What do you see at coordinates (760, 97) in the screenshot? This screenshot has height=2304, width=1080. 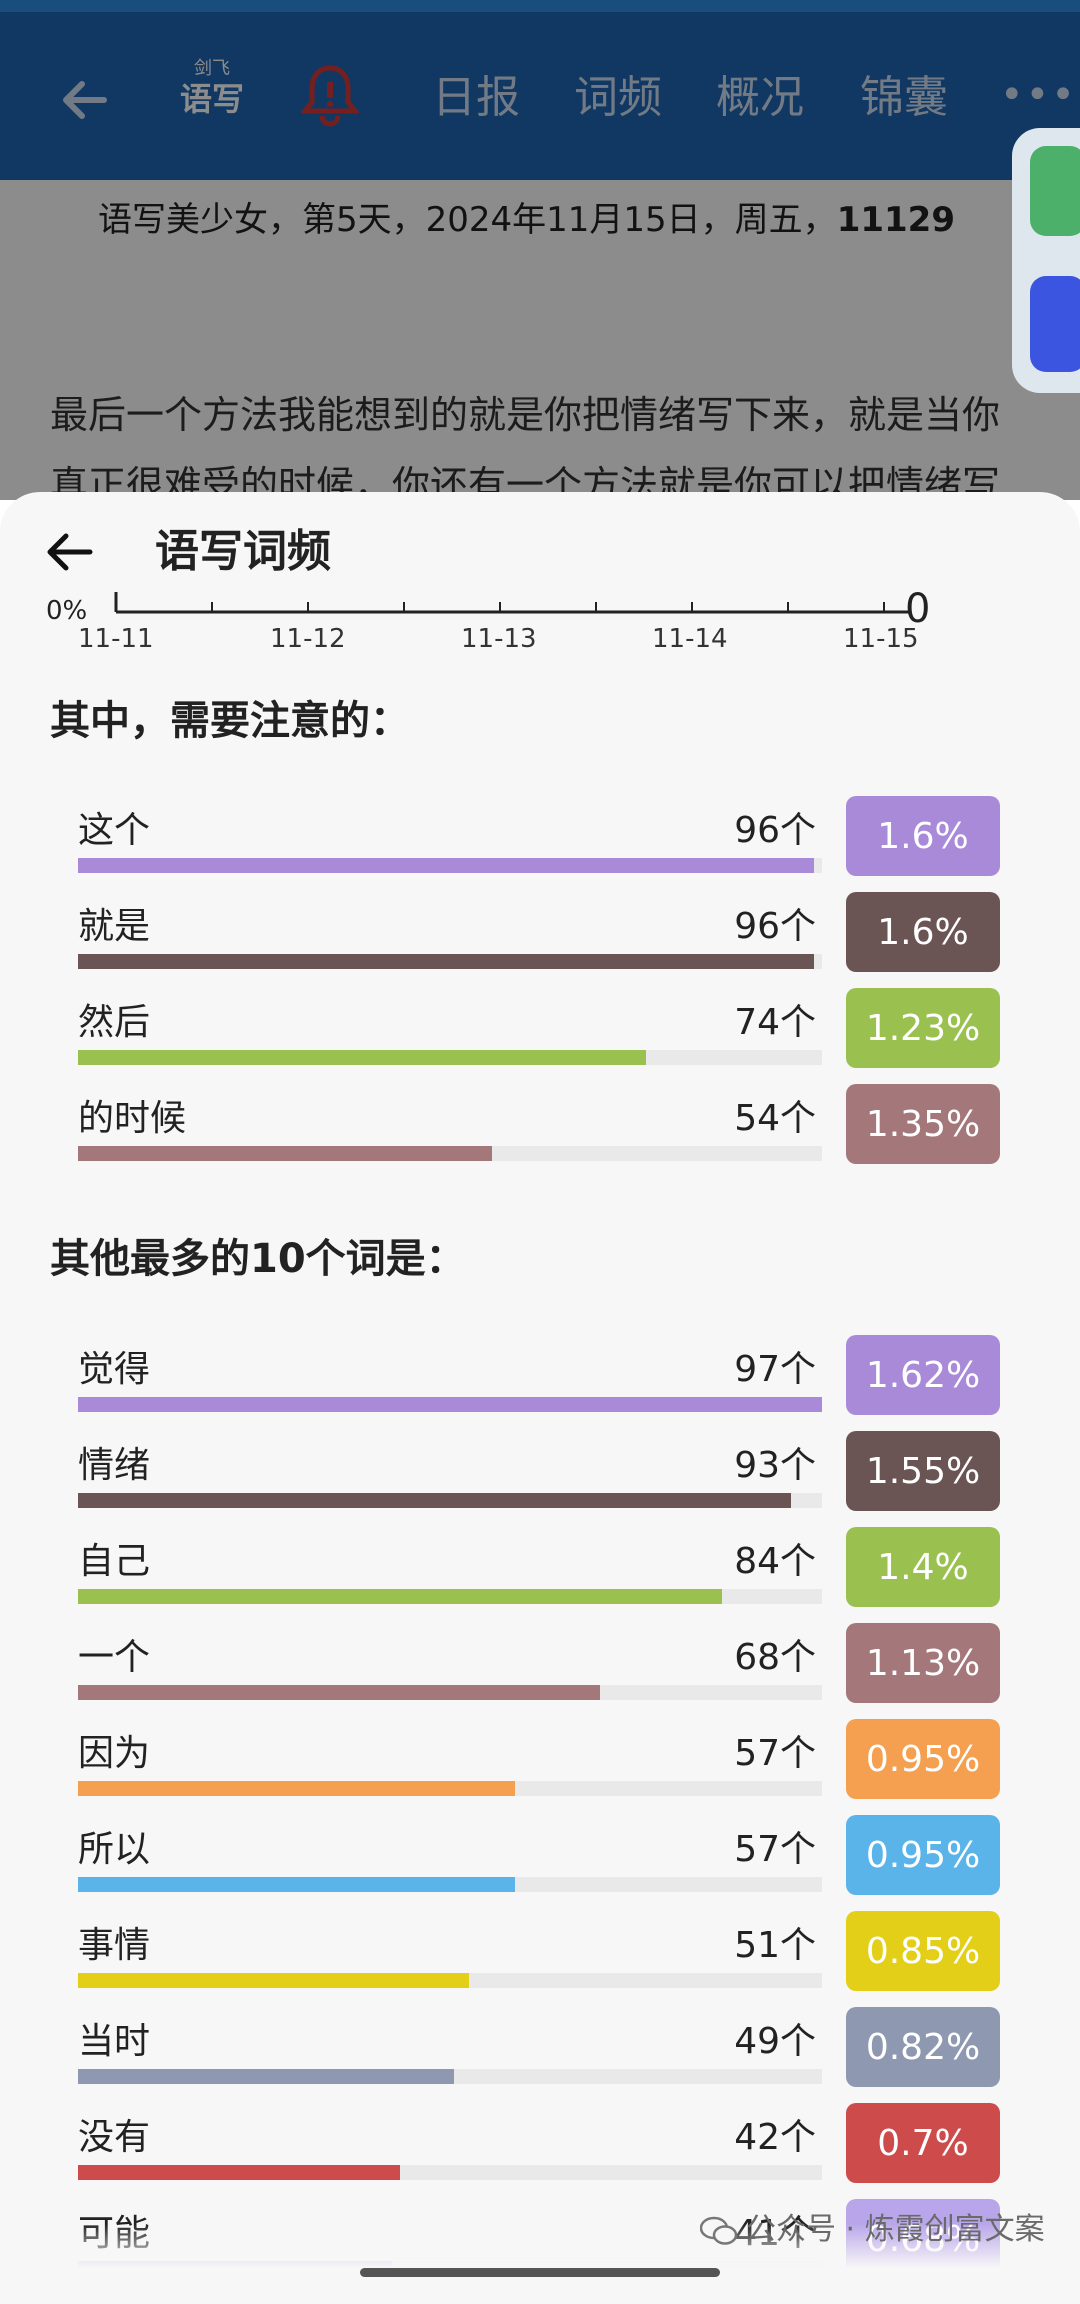 I see `tab-overview: 概况` at bounding box center [760, 97].